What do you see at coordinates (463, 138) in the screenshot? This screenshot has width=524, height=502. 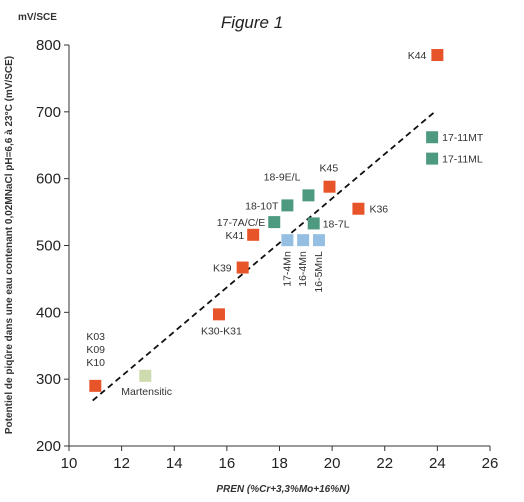 I see `point-label: 17-11MT` at bounding box center [463, 138].